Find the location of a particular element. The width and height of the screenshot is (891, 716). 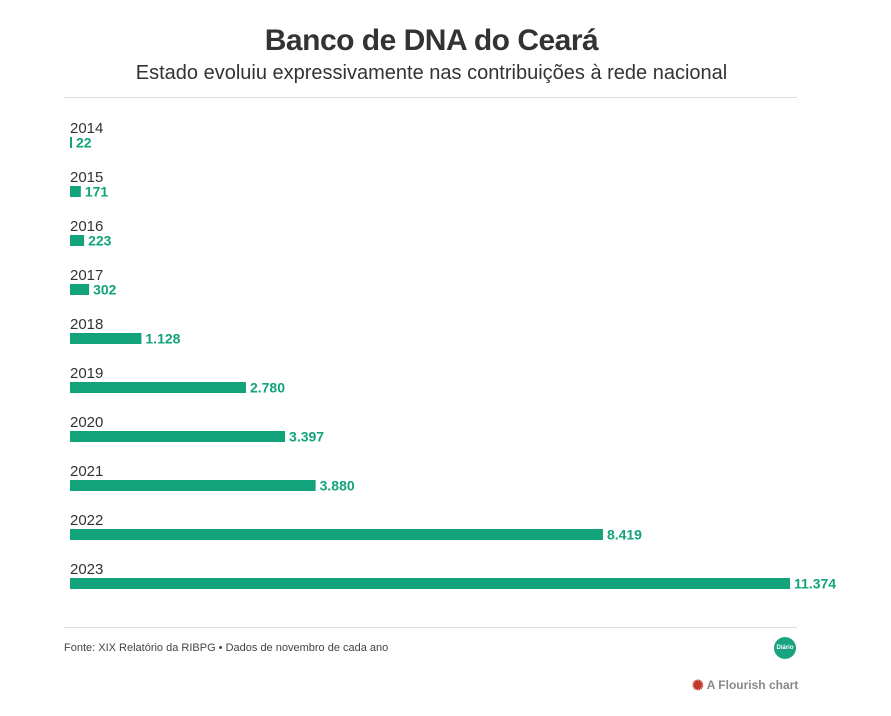

bottom-divider is located at coordinates (430, 627).